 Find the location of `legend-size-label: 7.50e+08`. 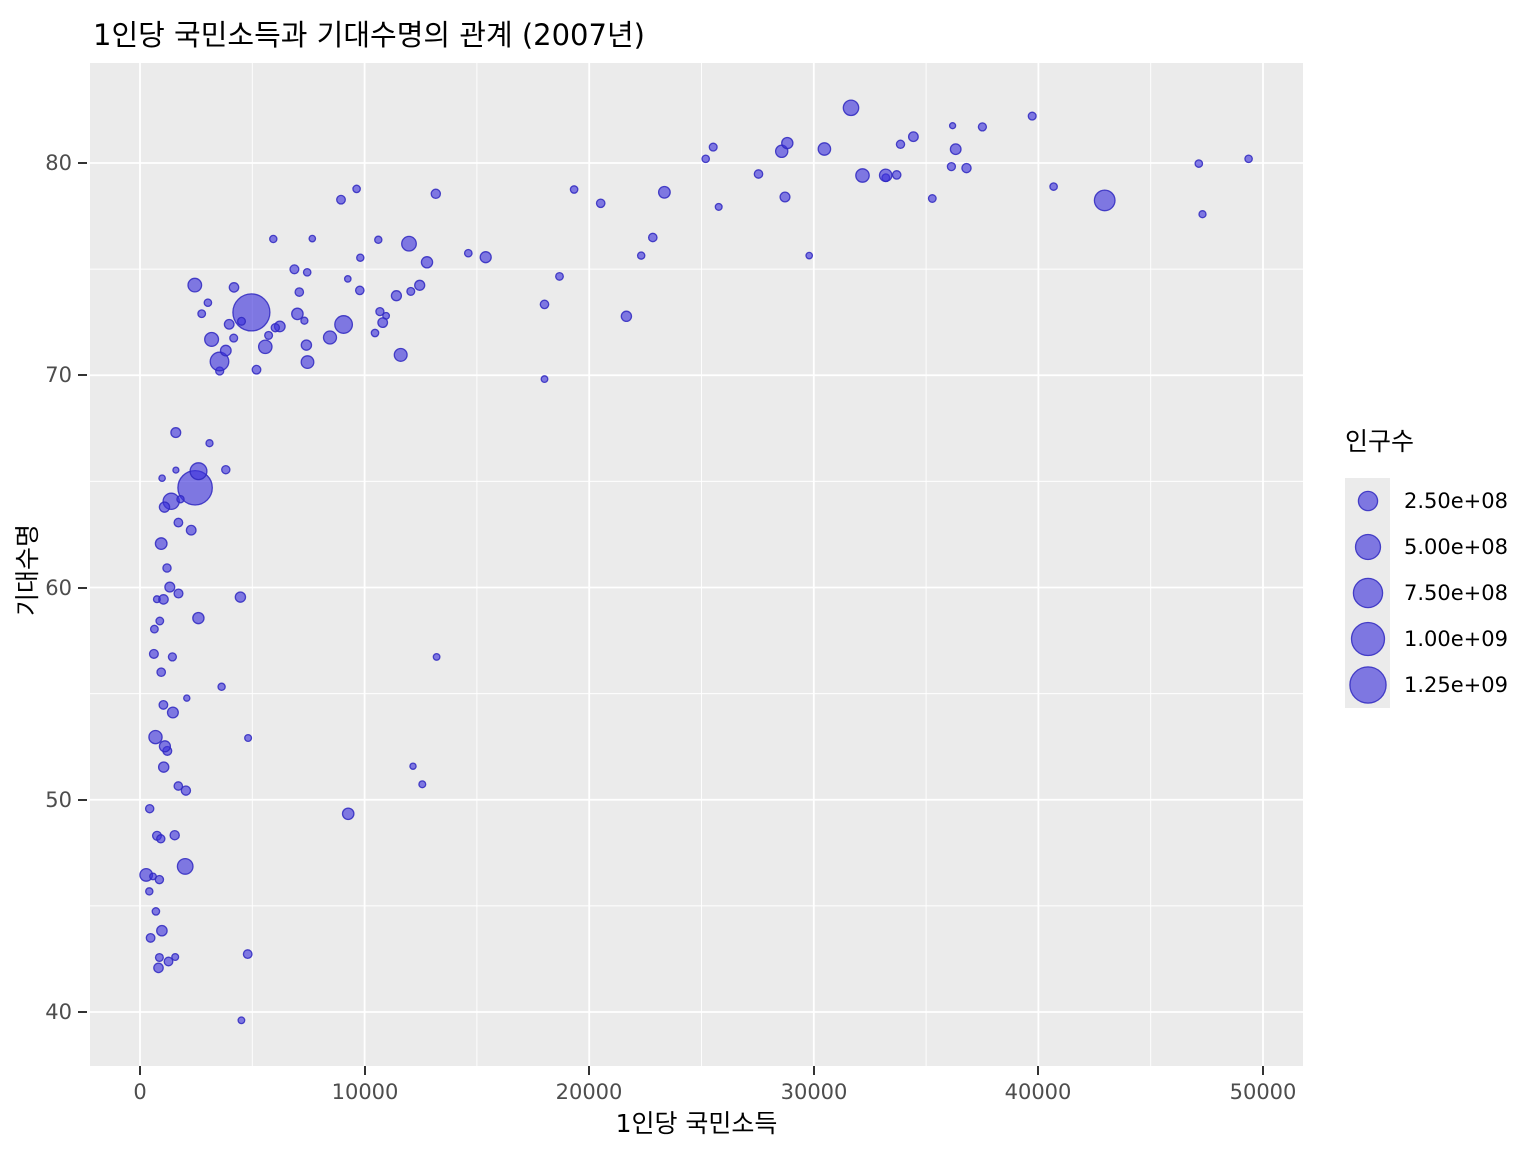

legend-size-label: 7.50e+08 is located at coordinates (1456, 593).